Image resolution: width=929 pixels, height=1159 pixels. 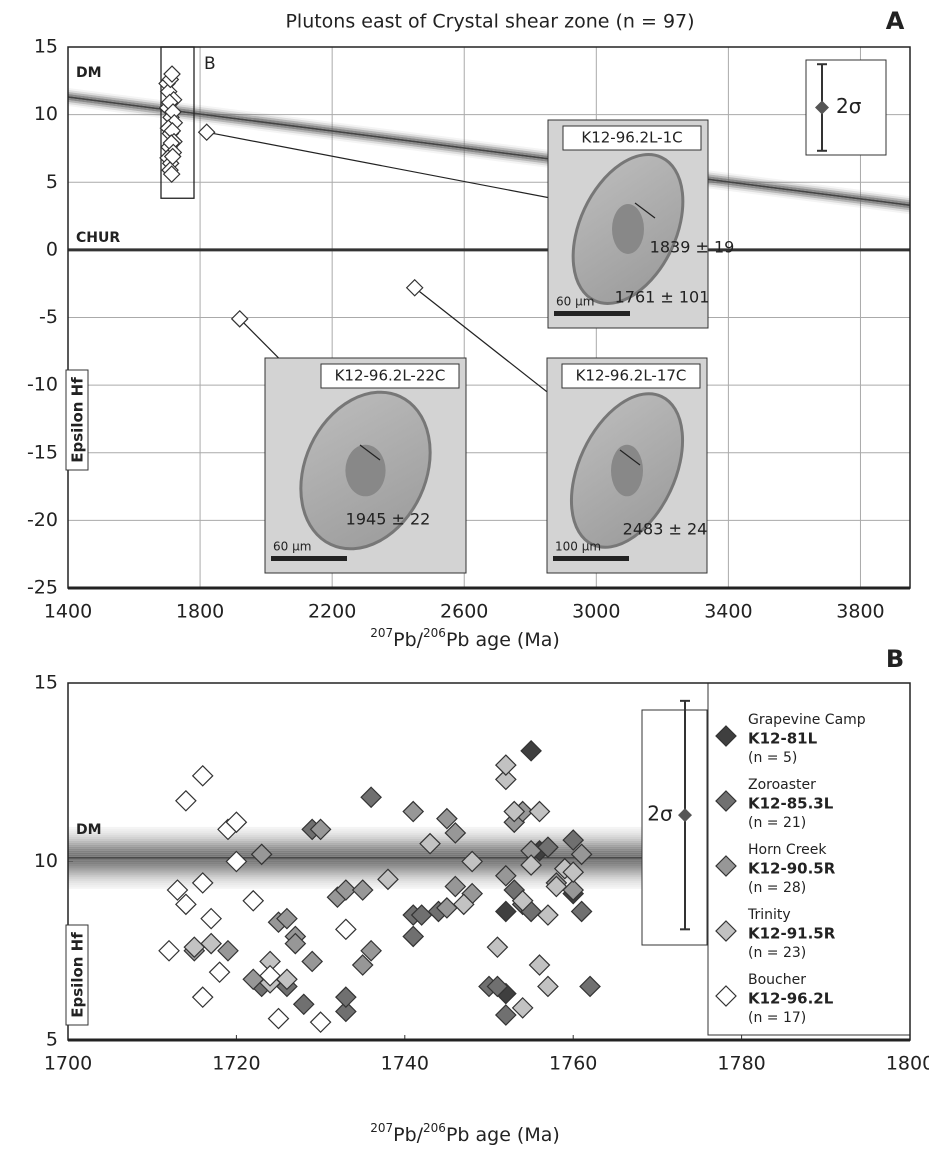 I want to click on x-tick-label: 3000, so click(x=596, y=612).